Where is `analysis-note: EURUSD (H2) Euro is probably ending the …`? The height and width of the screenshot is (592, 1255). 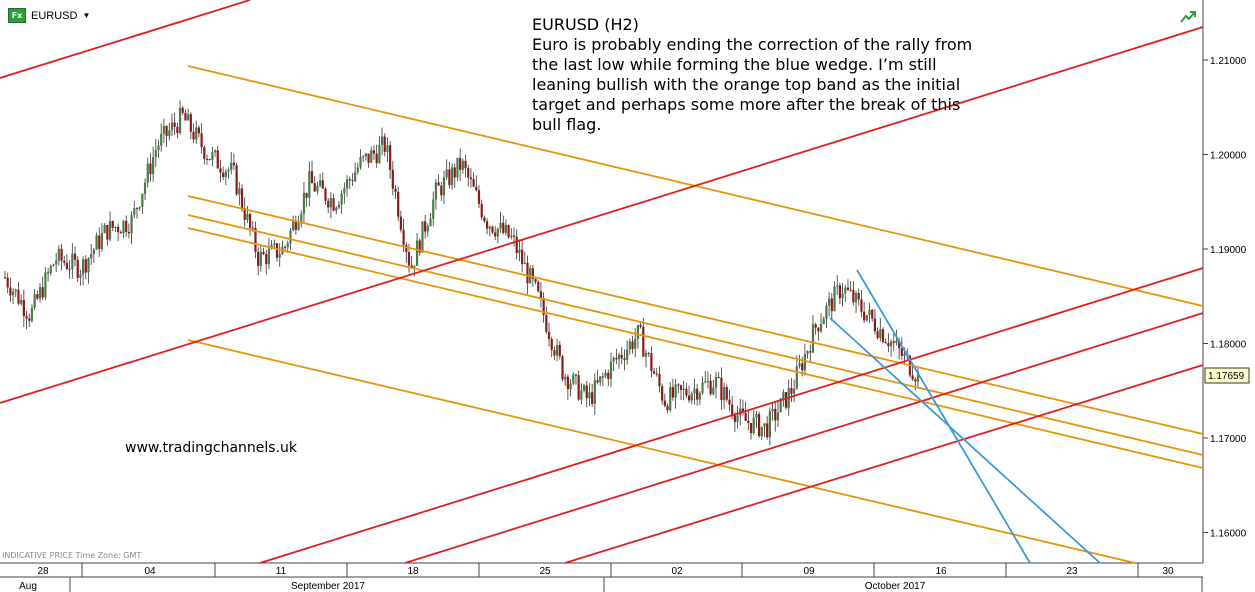
analysis-note: EURUSD (H2) Euro is probably ending the … is located at coordinates (767, 75).